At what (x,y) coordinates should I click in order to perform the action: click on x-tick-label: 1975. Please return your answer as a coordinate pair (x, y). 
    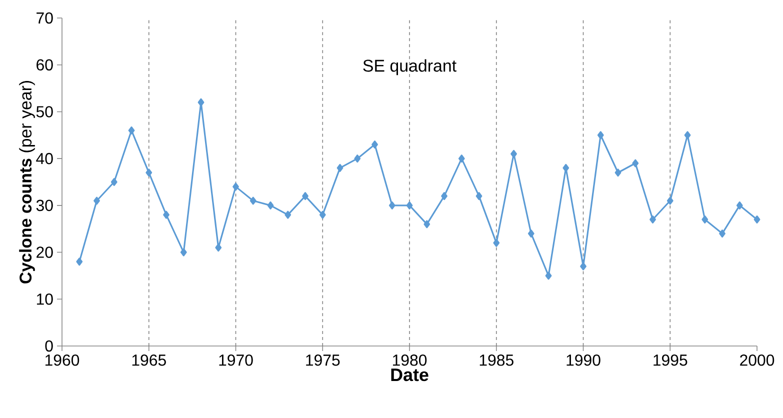
    Looking at the image, I should click on (323, 360).